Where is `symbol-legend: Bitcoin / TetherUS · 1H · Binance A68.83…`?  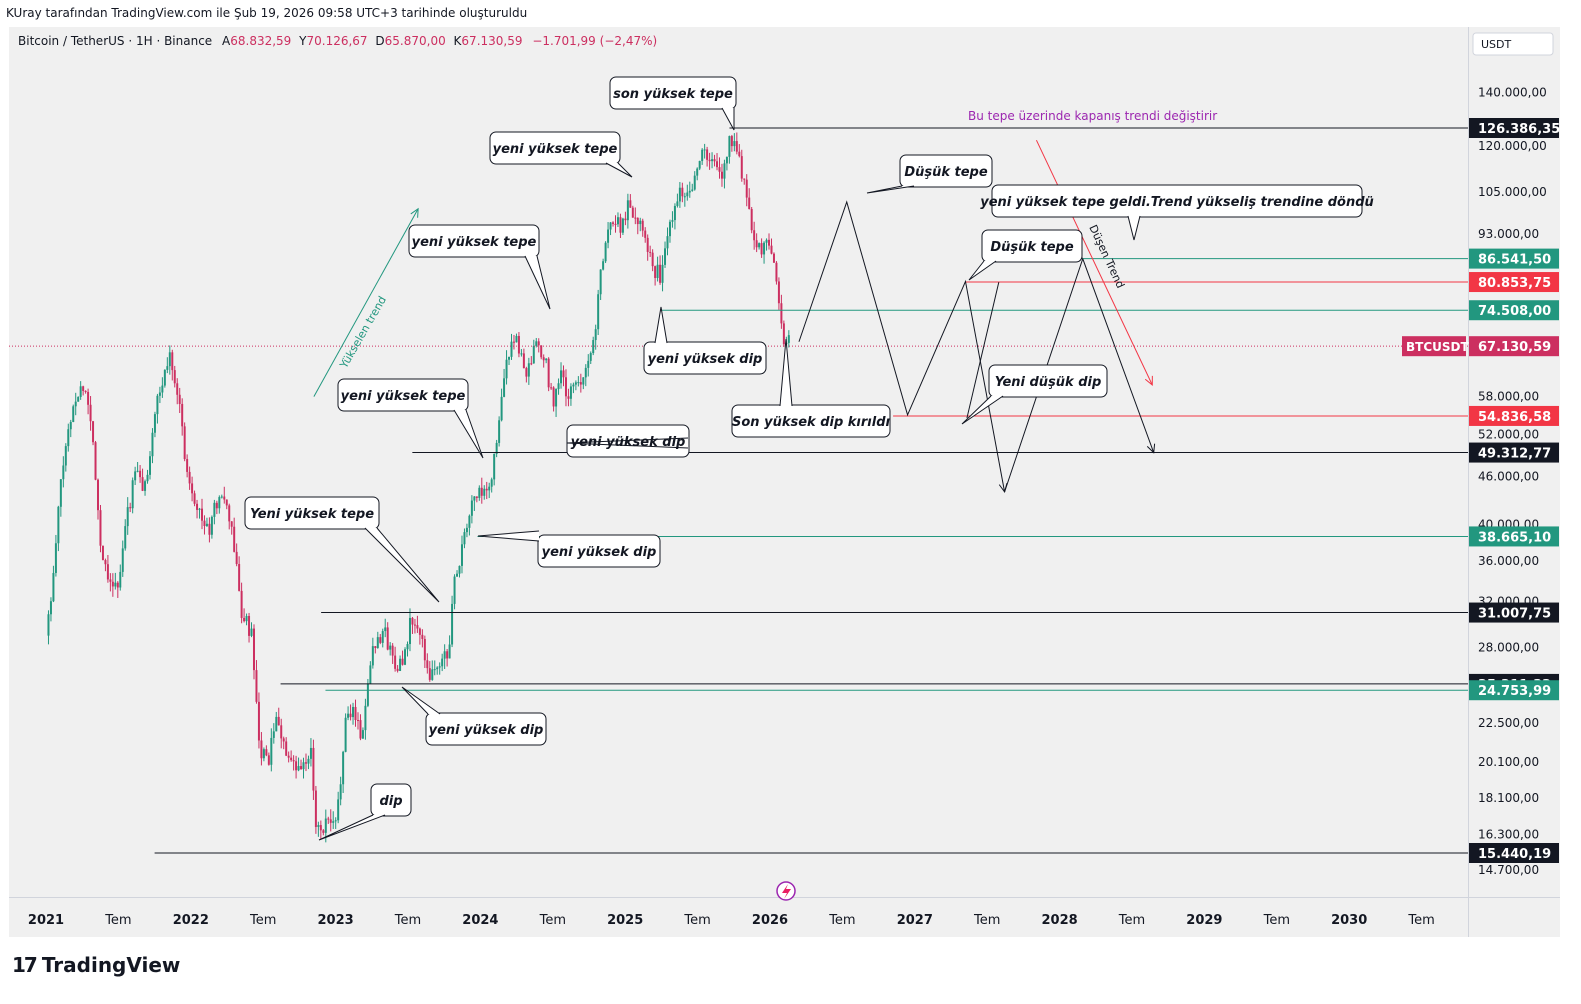 symbol-legend: Bitcoin / TetherUS · 1H · Binance A68.83… is located at coordinates (337, 41).